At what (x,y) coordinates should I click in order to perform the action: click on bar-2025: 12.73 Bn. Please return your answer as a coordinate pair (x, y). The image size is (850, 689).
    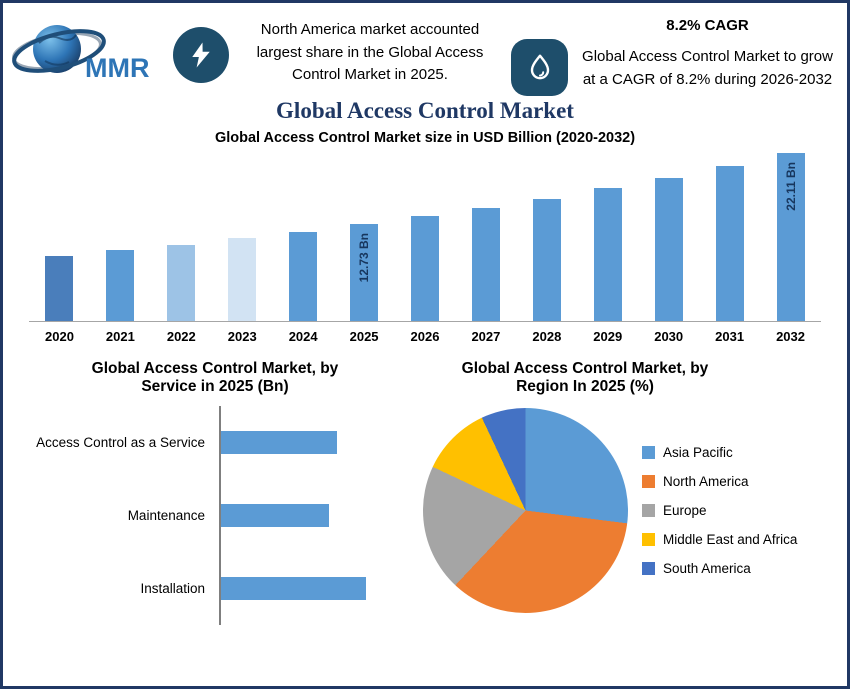
    Looking at the image, I should click on (364, 272).